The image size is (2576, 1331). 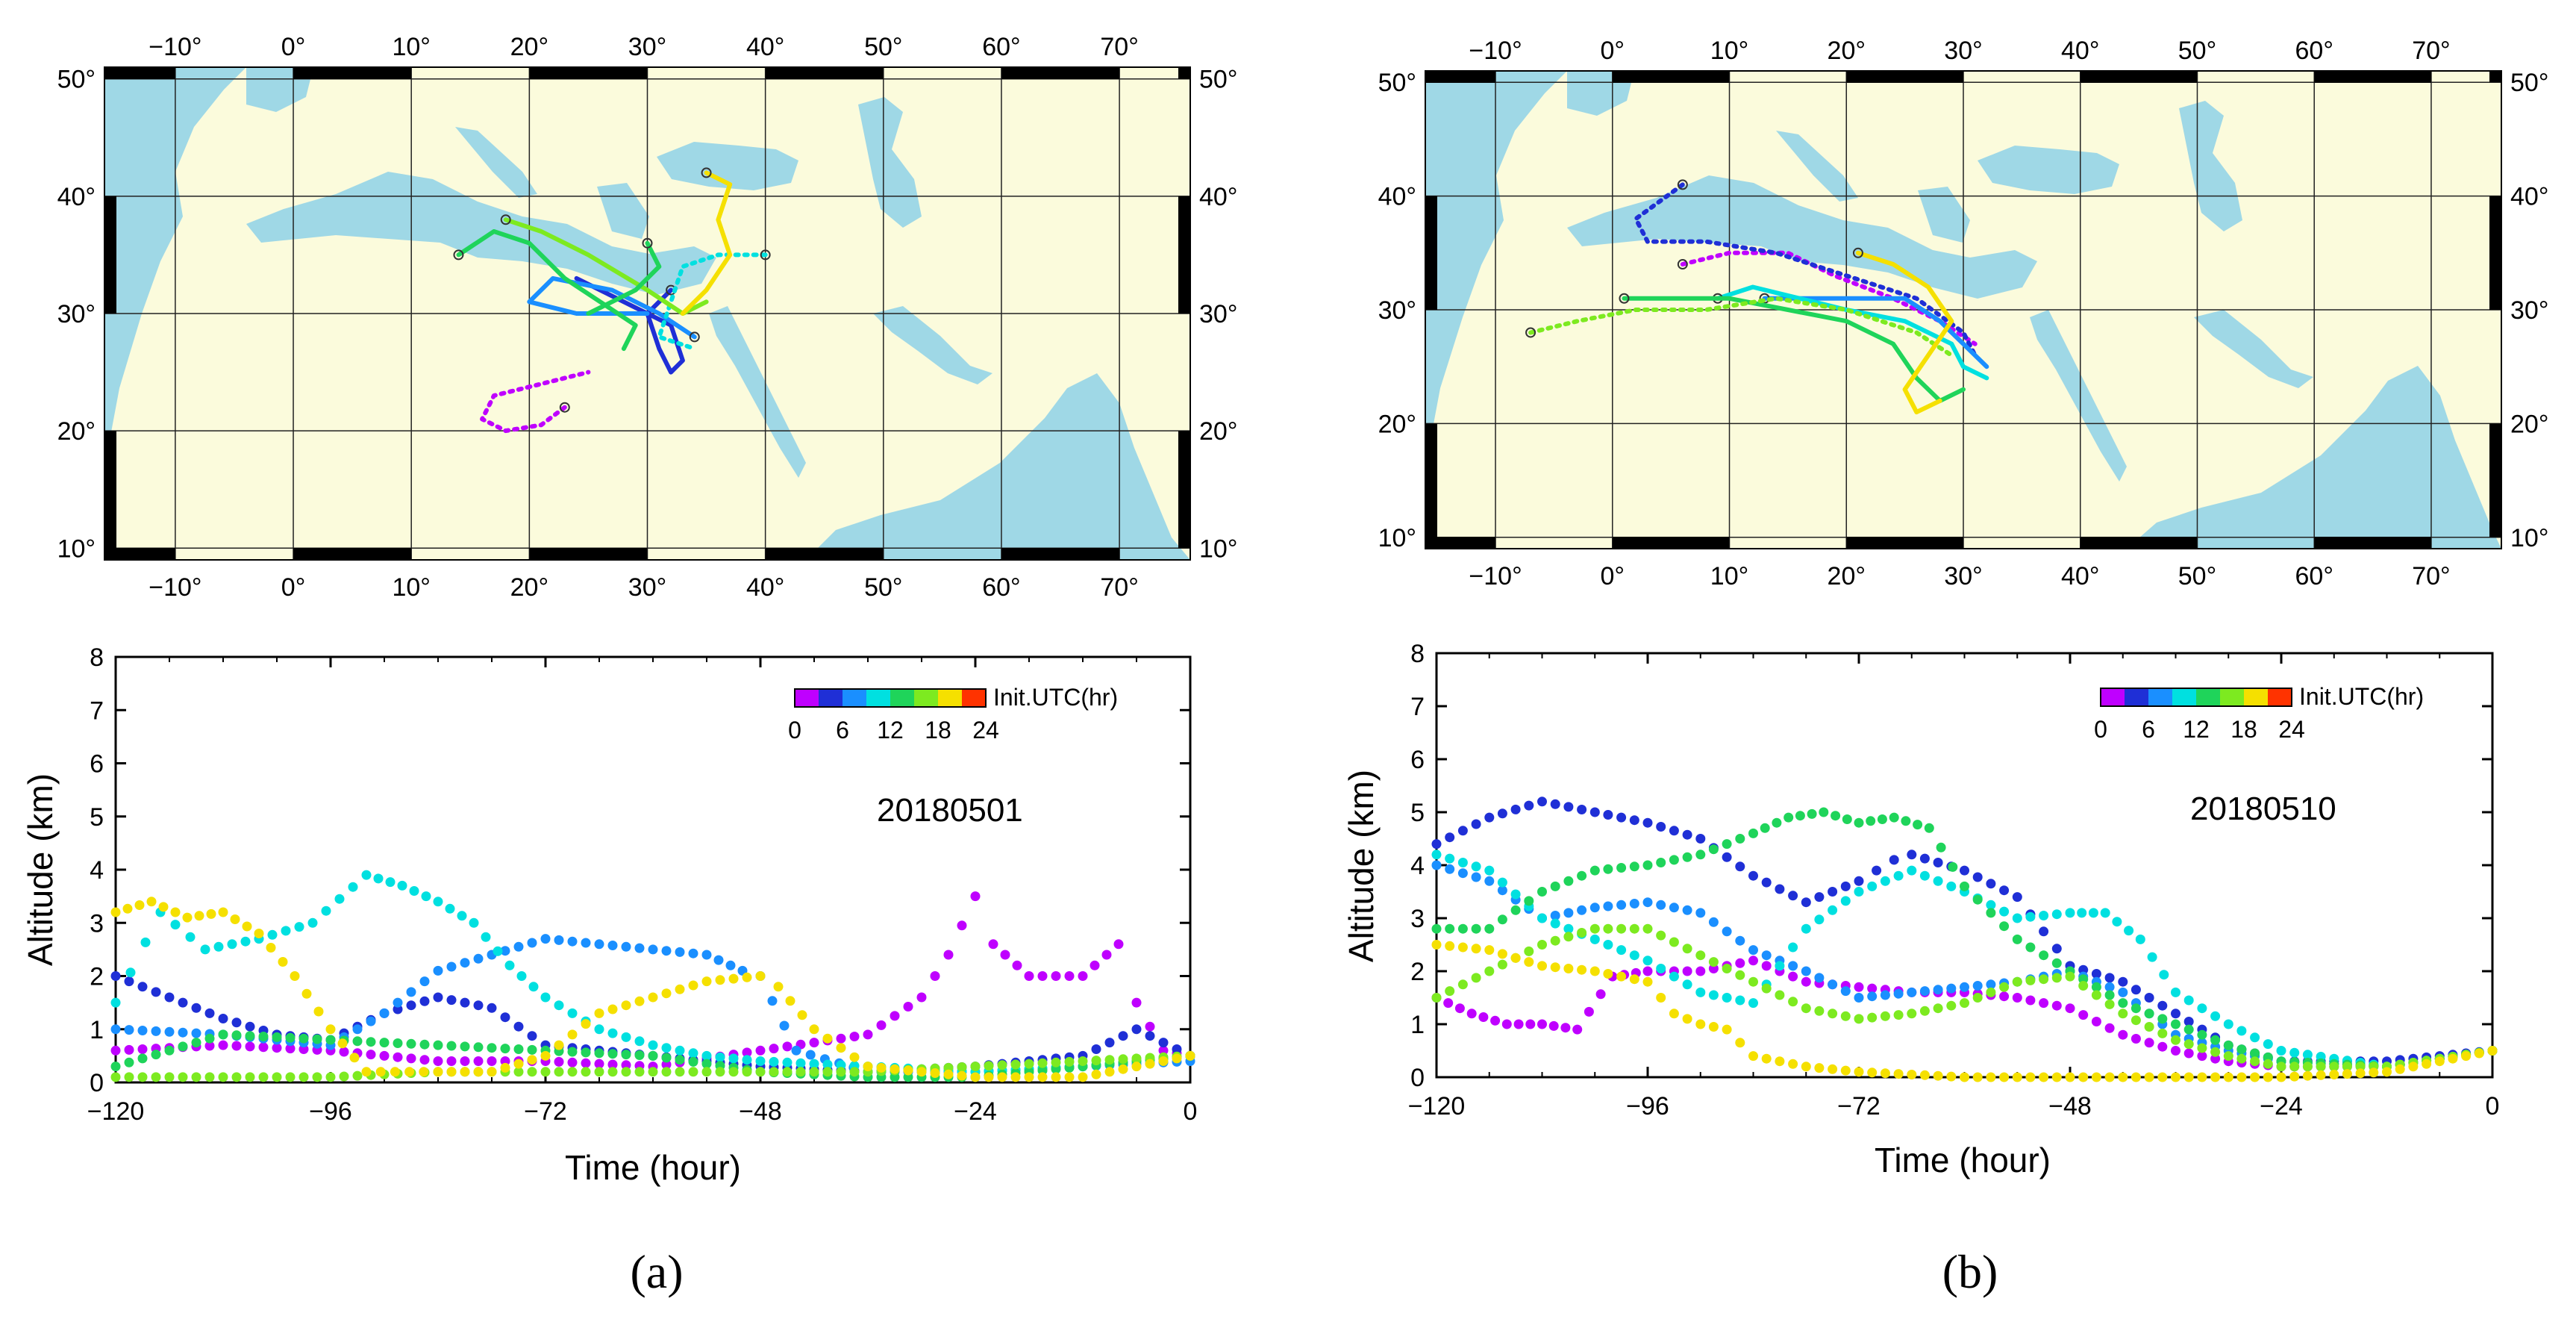 What do you see at coordinates (1817, 166) in the screenshot?
I see `adriatic-sea` at bounding box center [1817, 166].